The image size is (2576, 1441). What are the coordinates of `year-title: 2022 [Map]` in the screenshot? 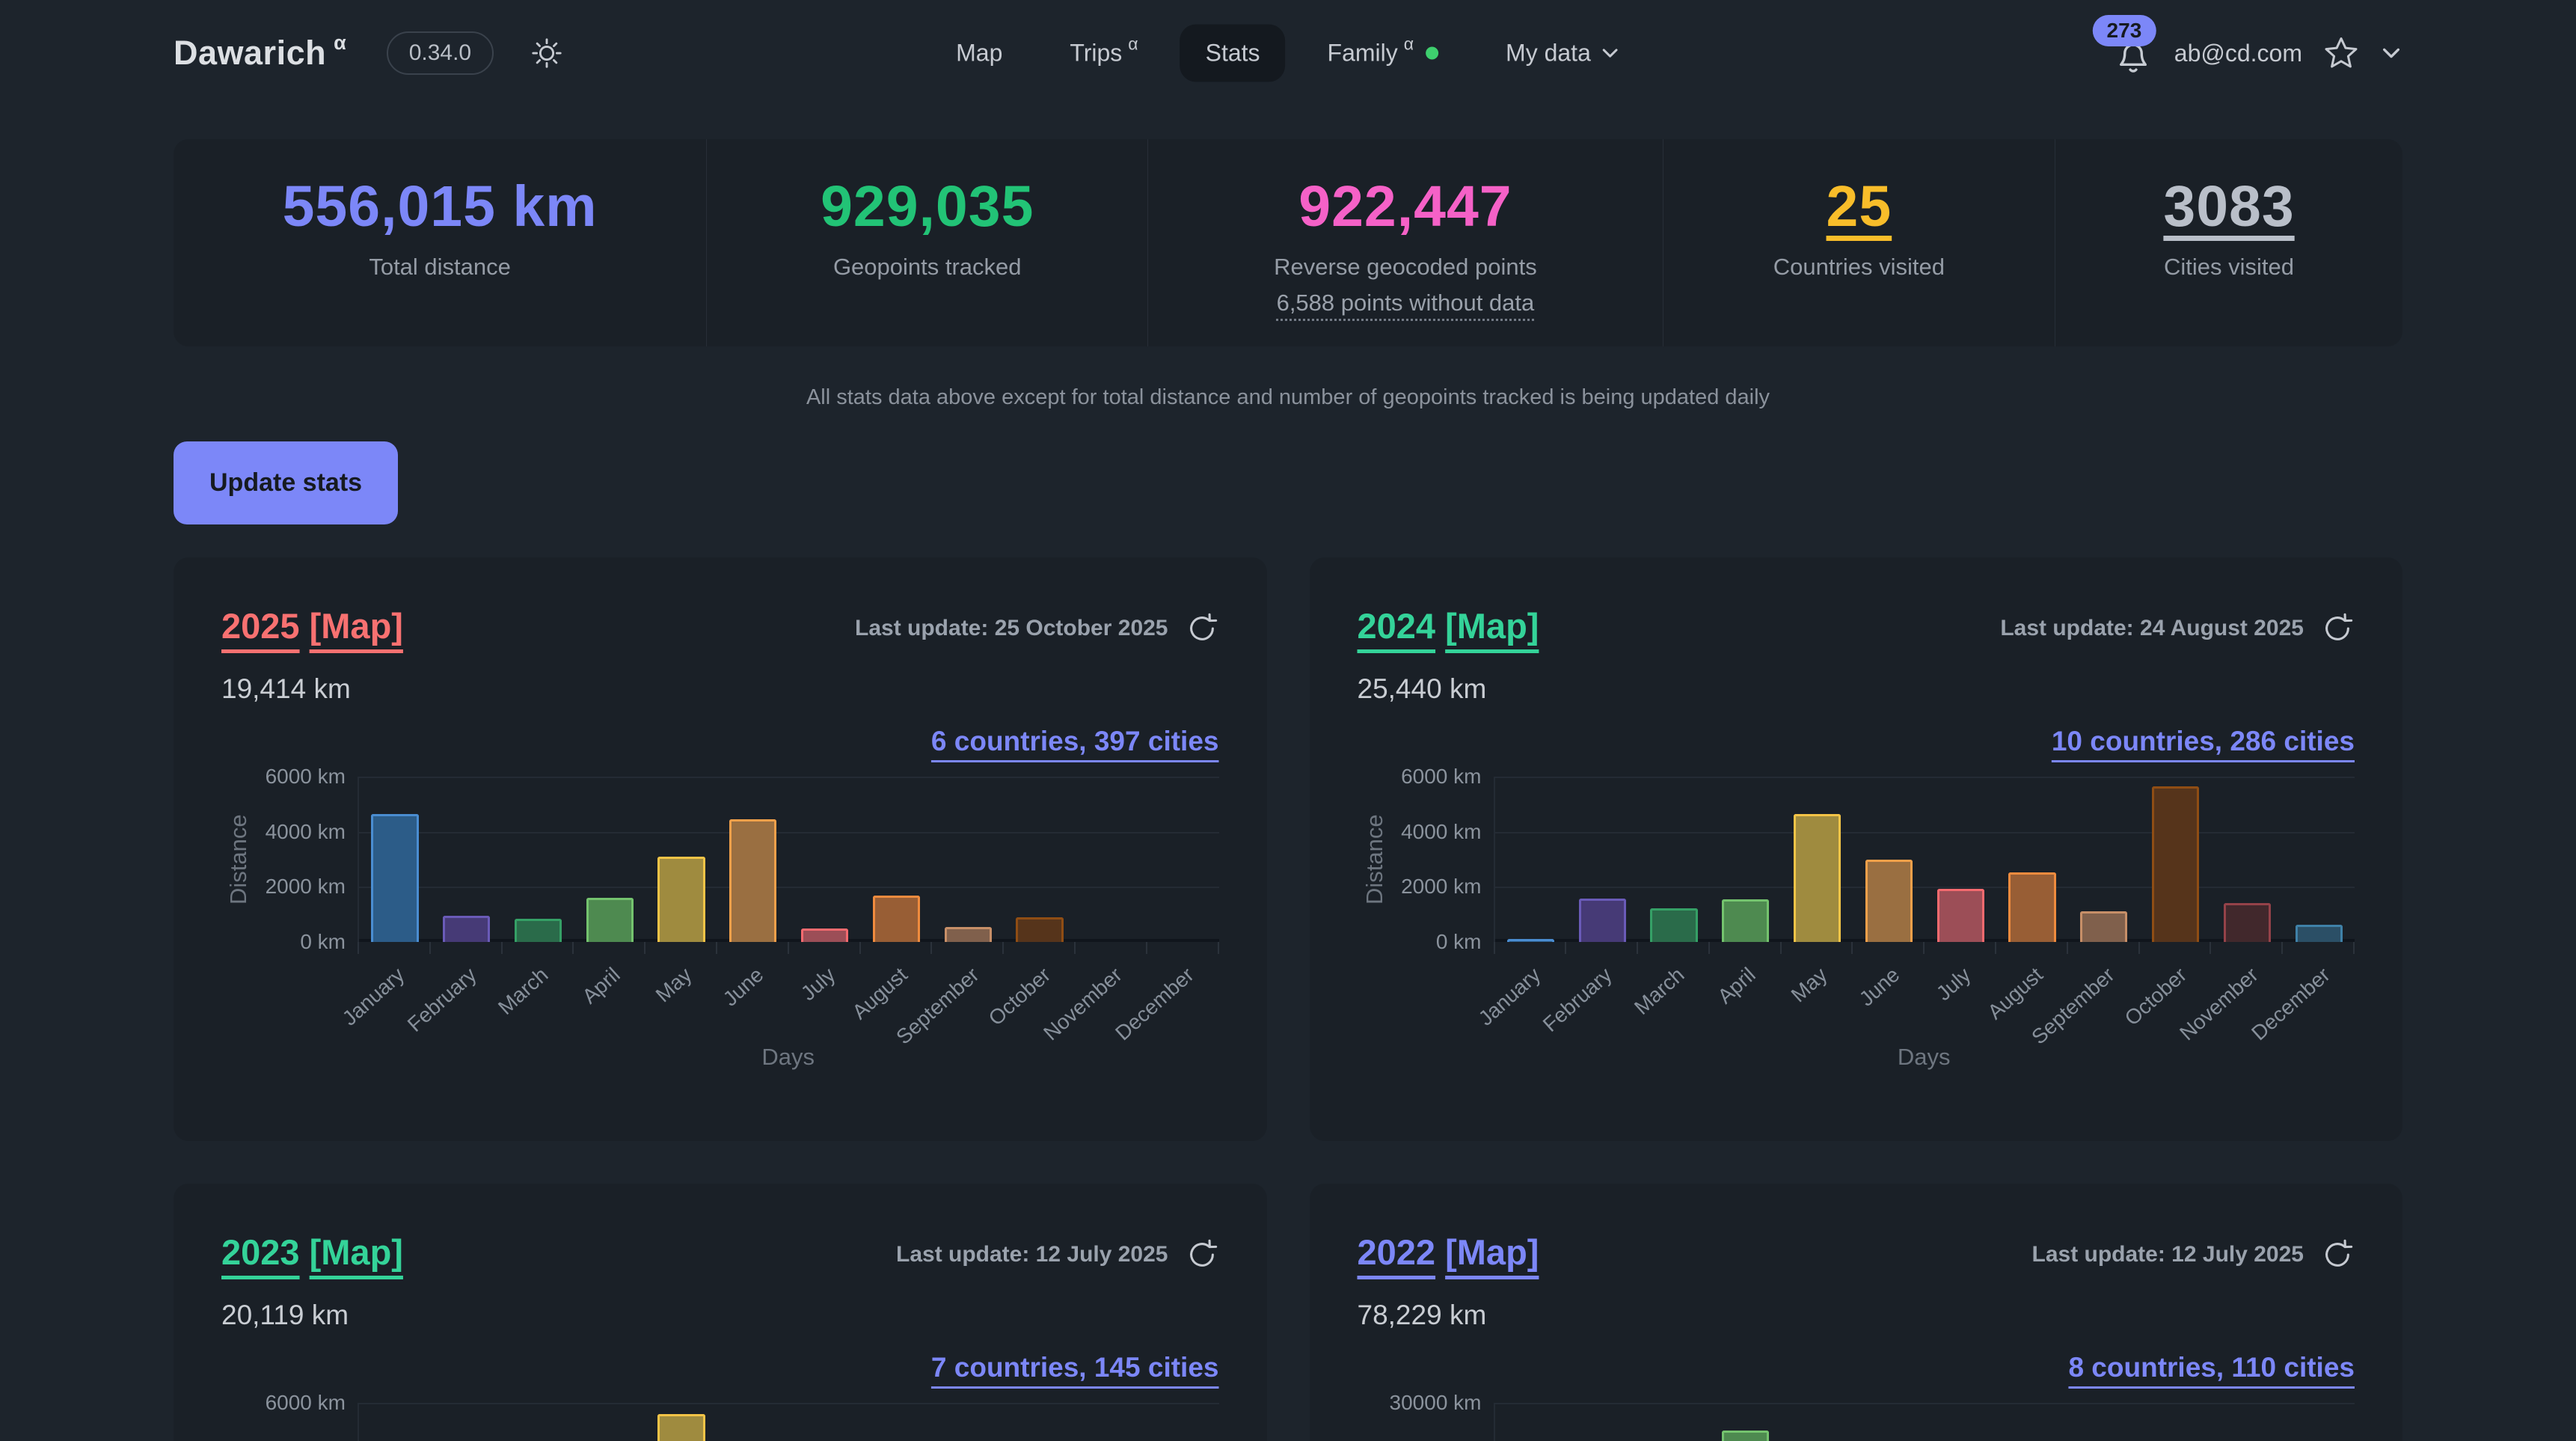 It's located at (1448, 1252).